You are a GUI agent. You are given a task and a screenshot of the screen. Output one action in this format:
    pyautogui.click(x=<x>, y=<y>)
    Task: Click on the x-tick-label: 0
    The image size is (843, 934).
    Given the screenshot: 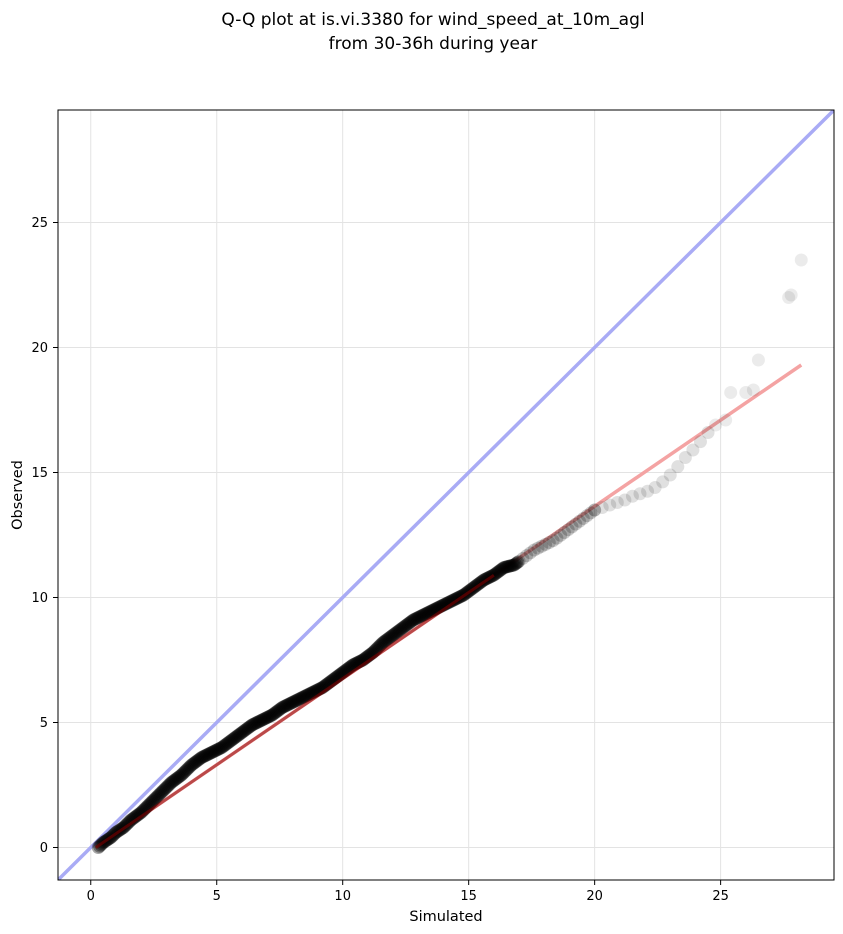 What is the action you would take?
    pyautogui.click(x=91, y=896)
    